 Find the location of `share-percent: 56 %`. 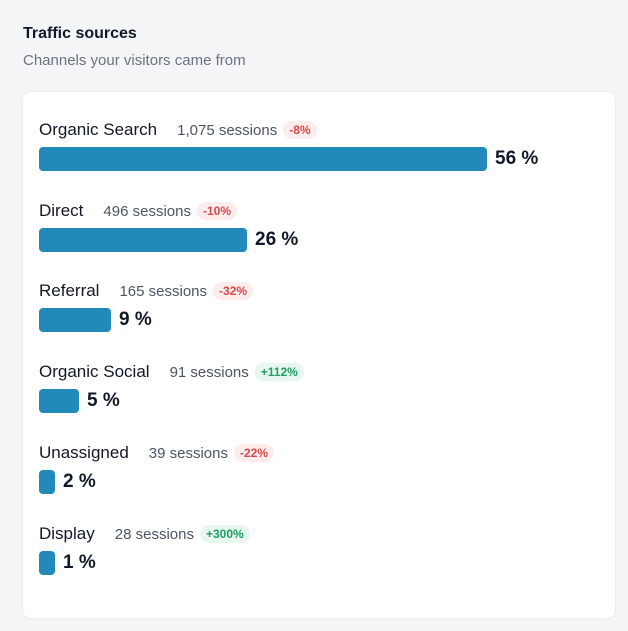

share-percent: 56 % is located at coordinates (517, 158).